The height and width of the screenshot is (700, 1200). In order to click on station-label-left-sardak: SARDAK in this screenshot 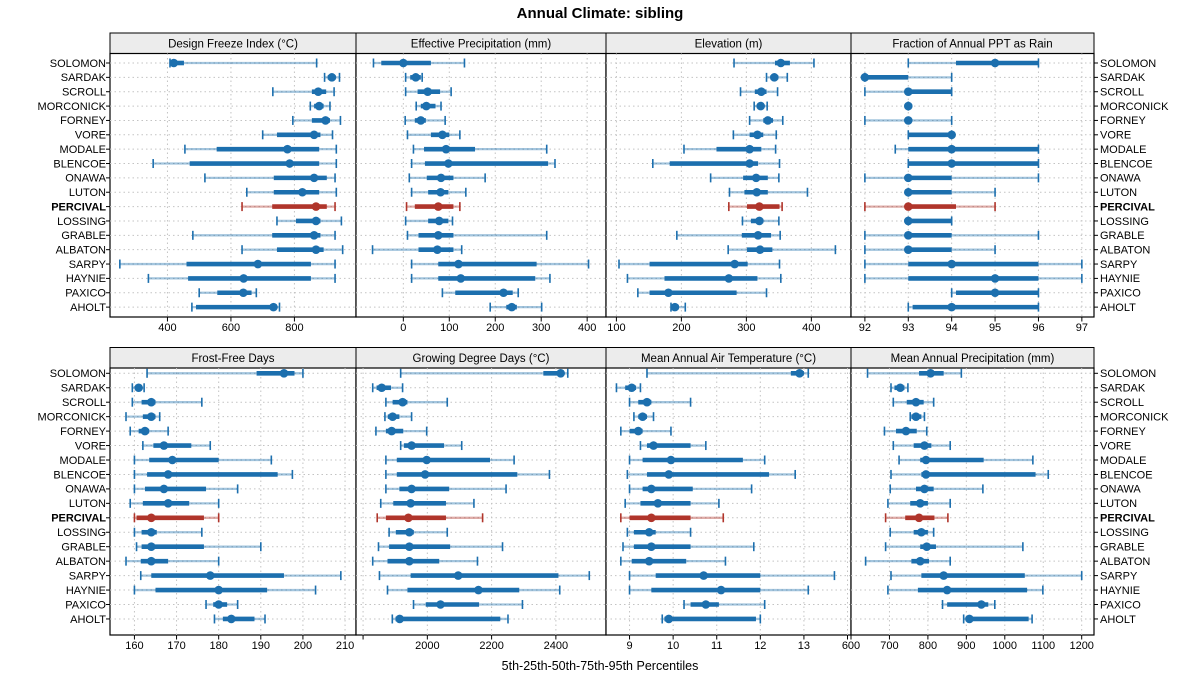, I will do `click(84, 389)`.